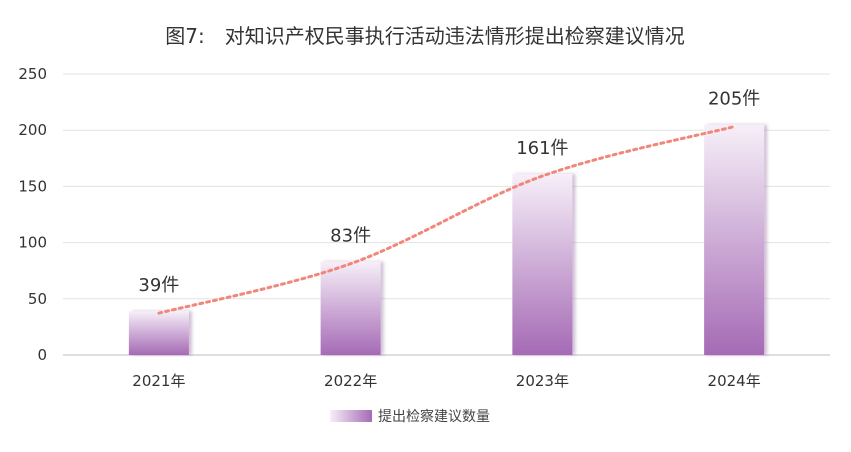 This screenshot has width=851, height=452. Describe the element at coordinates (424, 36) in the screenshot. I see `chart-title: 图7: 对知识产权民事执行活动违法情形提出检察建议情况` at that location.